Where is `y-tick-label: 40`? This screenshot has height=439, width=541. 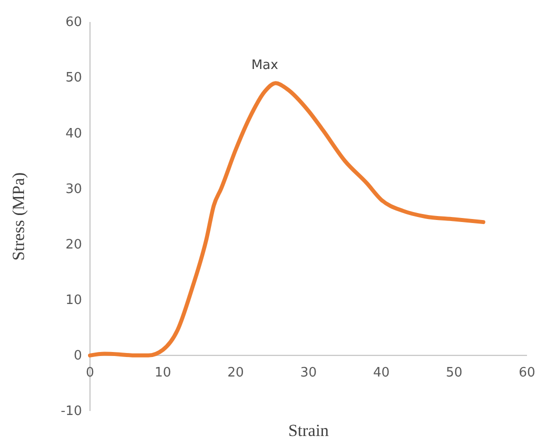
y-tick-label: 40 is located at coordinates (73, 134).